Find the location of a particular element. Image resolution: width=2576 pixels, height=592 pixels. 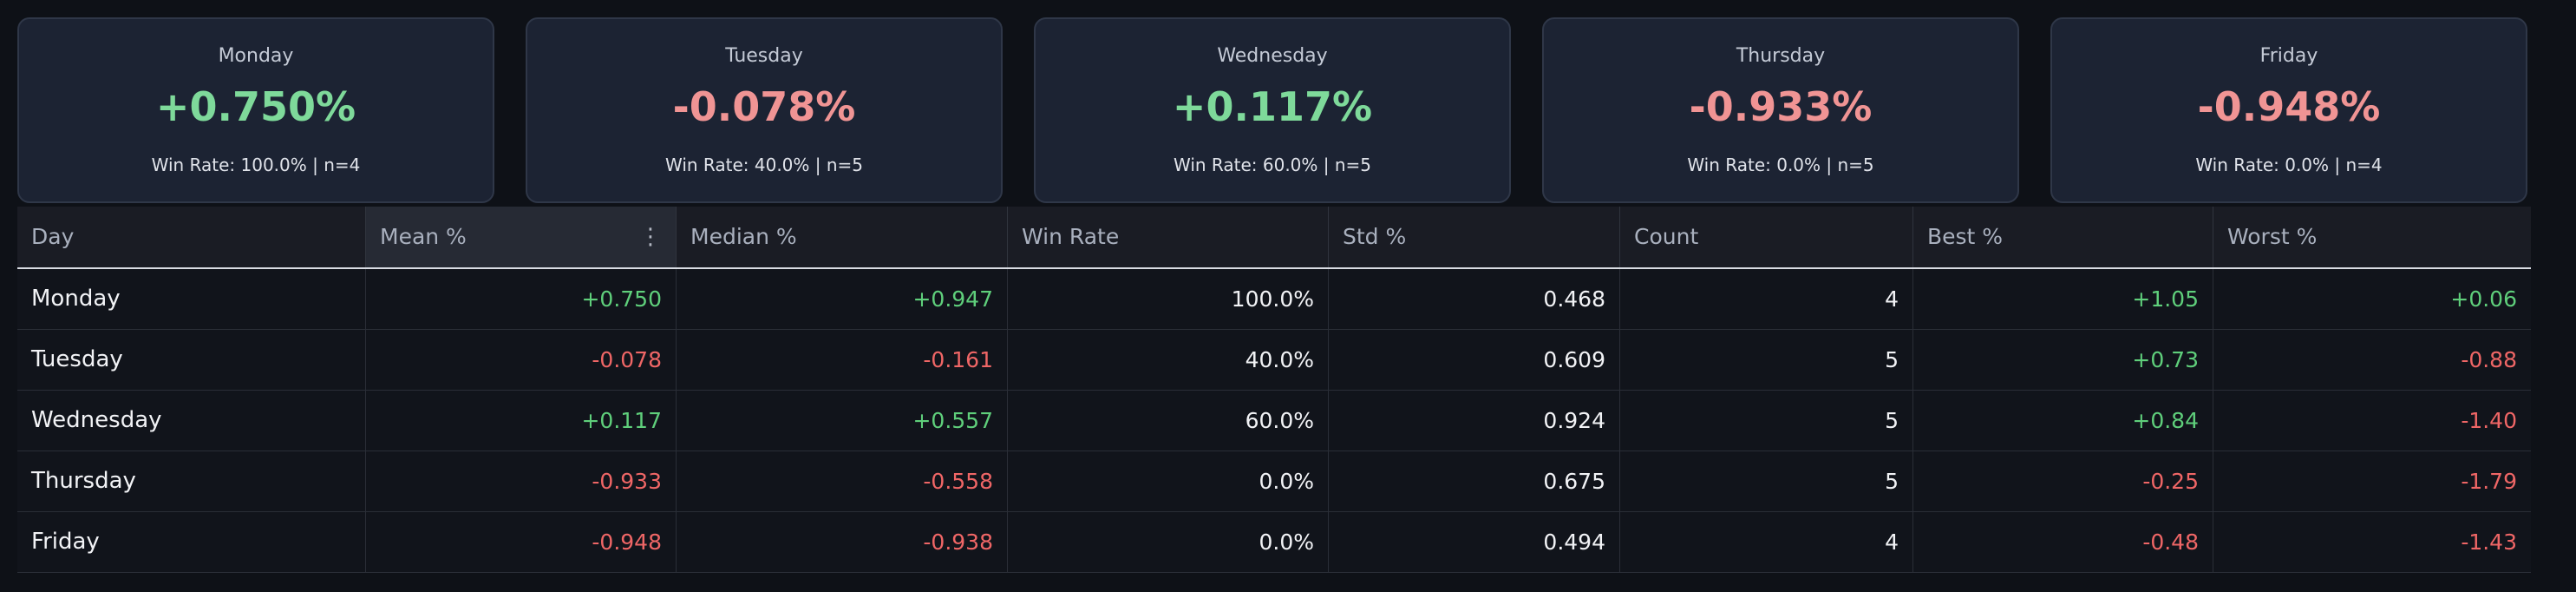

cell-mean: +0.117 is located at coordinates (521, 421).